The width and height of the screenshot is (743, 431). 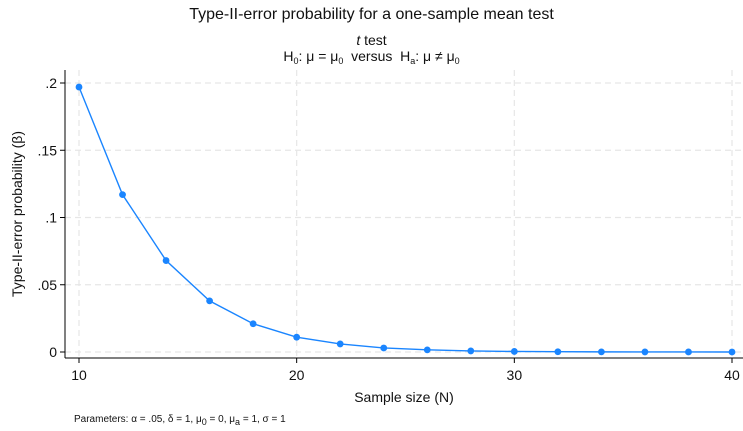 I want to click on chart-subtitle: t test, so click(x=371, y=40).